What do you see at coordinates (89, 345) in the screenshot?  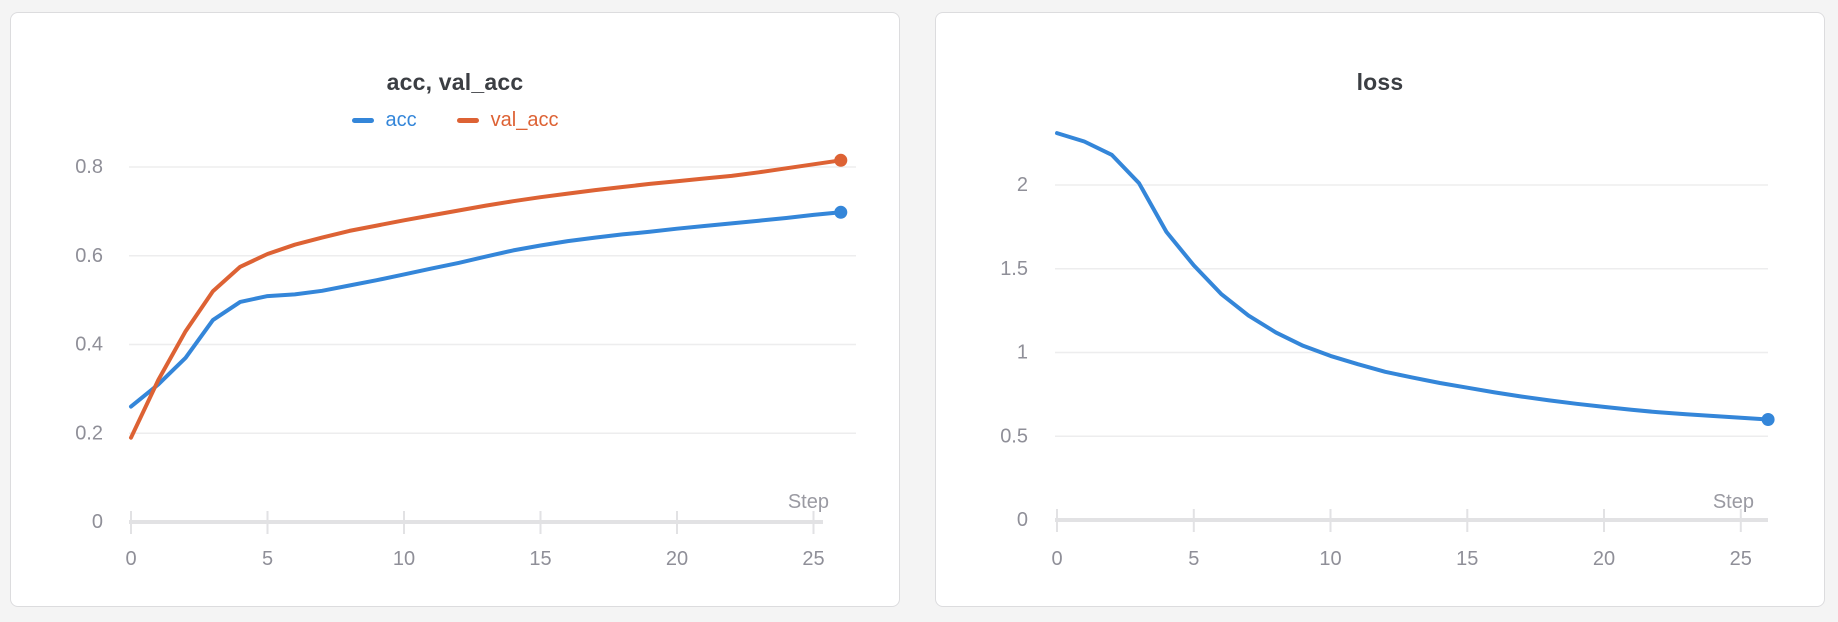 I see `y-tick-label: 0.4` at bounding box center [89, 345].